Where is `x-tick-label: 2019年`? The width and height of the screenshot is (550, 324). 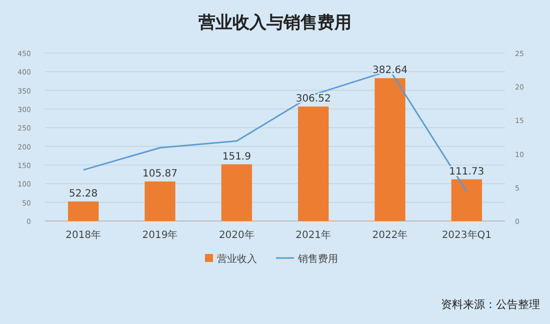 x-tick-label: 2019年 is located at coordinates (160, 235).